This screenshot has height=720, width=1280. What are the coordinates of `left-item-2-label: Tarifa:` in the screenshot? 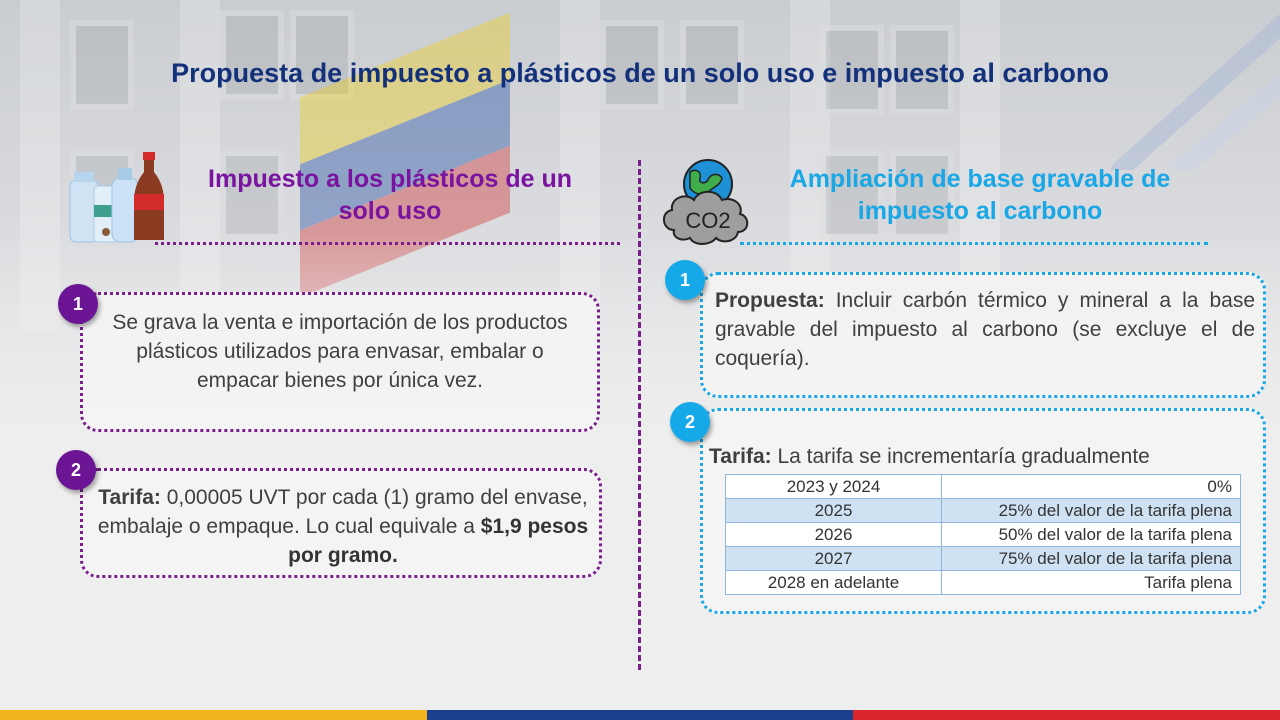 It's located at (129, 497).